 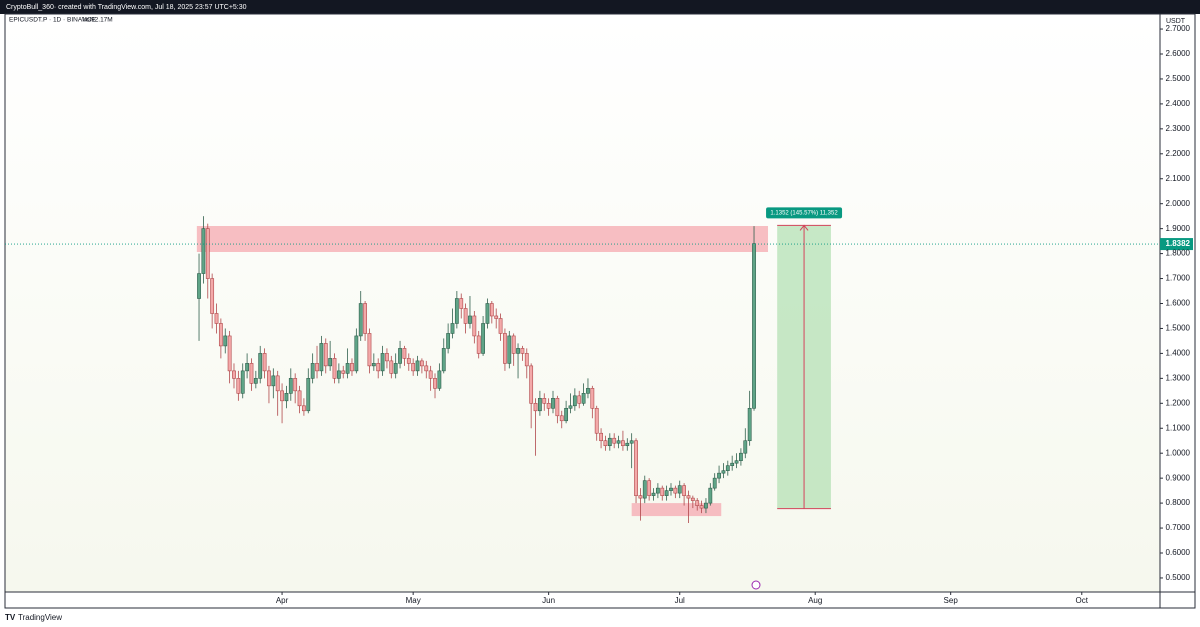 What do you see at coordinates (1178, 53) in the screenshot?
I see `y-tick-label: 2.6000` at bounding box center [1178, 53].